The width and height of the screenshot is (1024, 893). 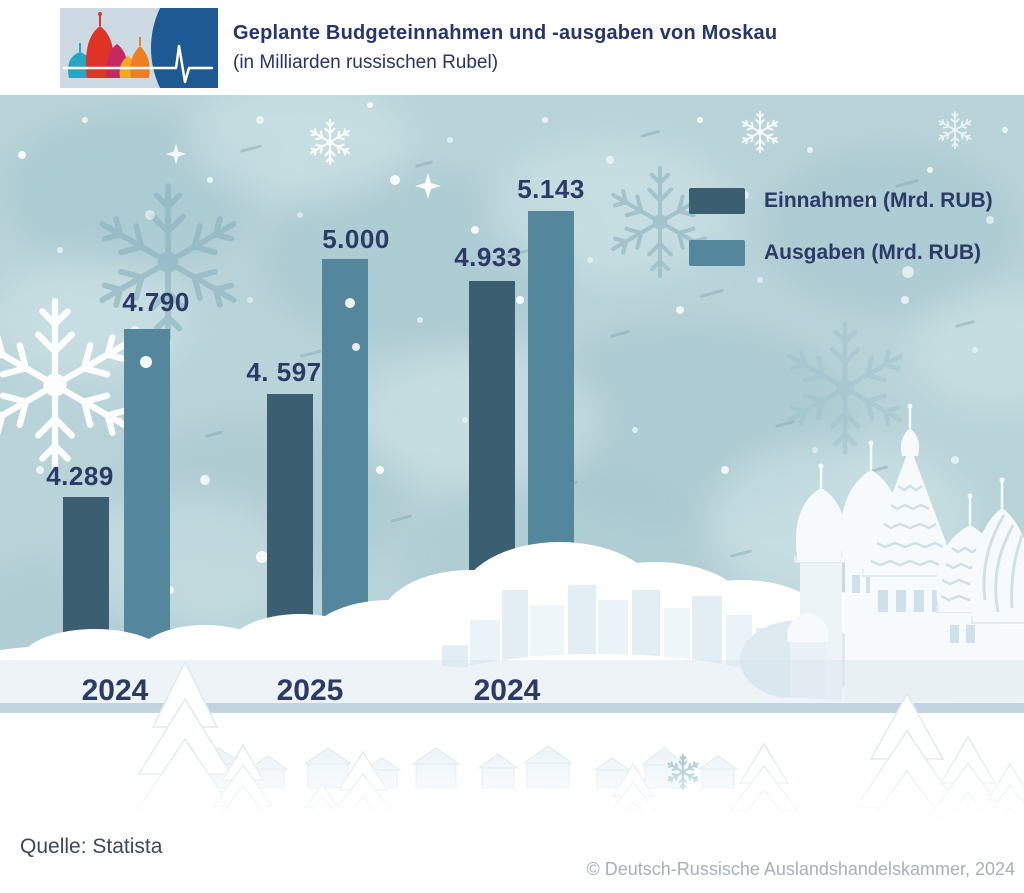 What do you see at coordinates (356, 239) in the screenshot?
I see `value-label: 5.000` at bounding box center [356, 239].